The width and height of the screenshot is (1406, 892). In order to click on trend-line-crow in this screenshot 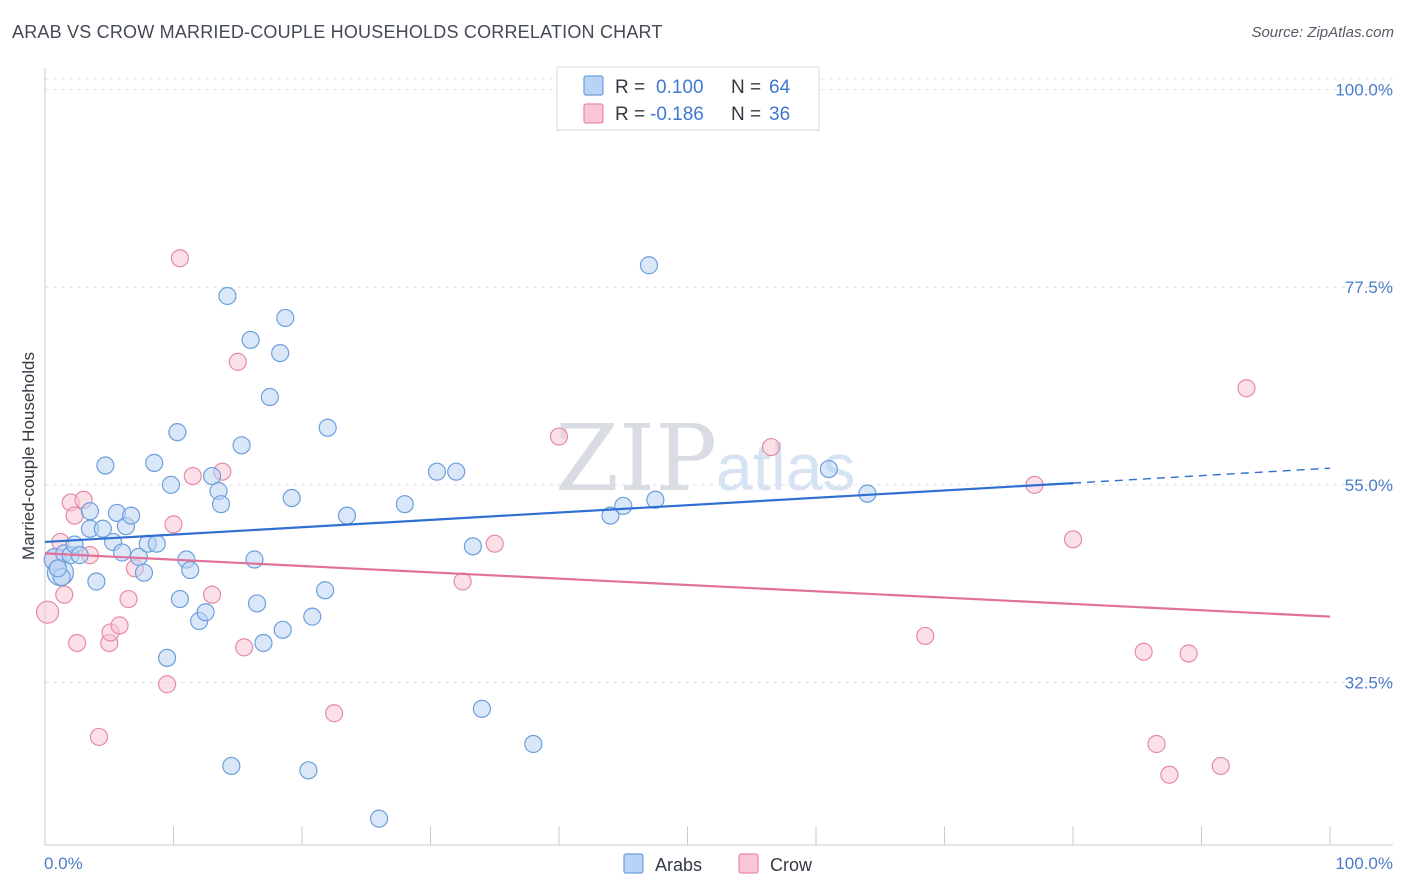, I will do `click(687, 585)`.